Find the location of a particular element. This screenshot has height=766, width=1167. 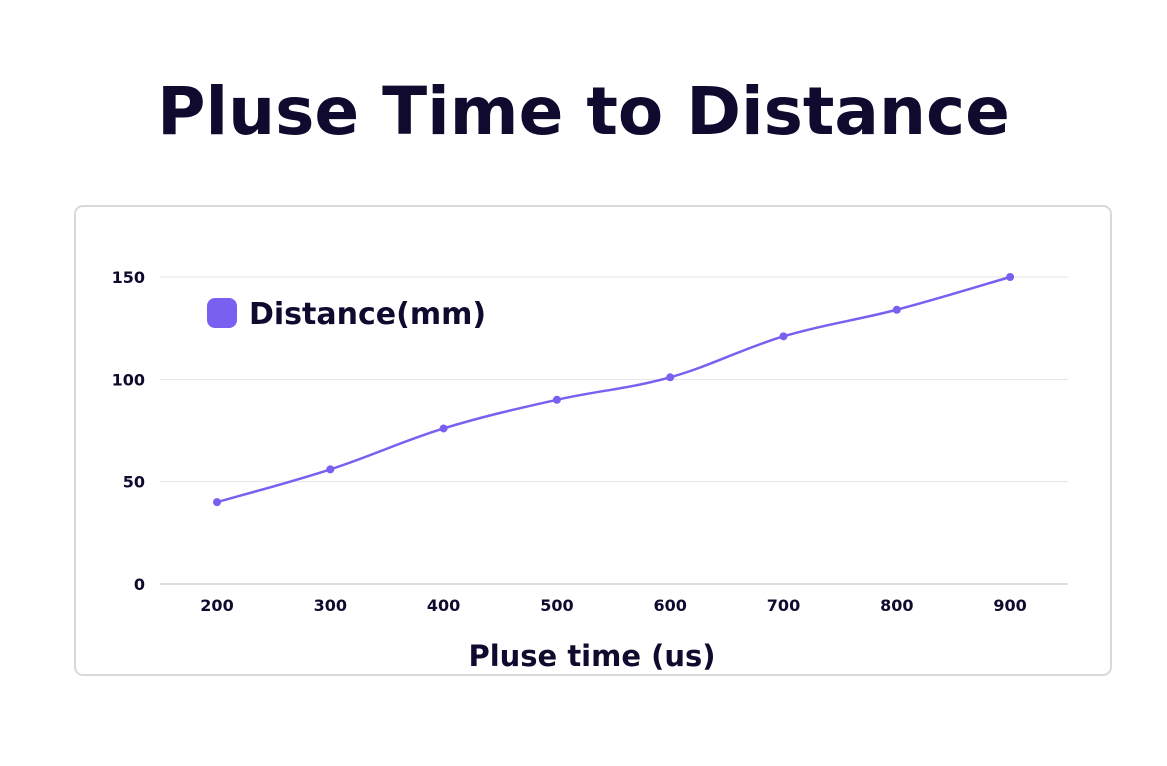

x-tick-label: 200 is located at coordinates (216, 605).